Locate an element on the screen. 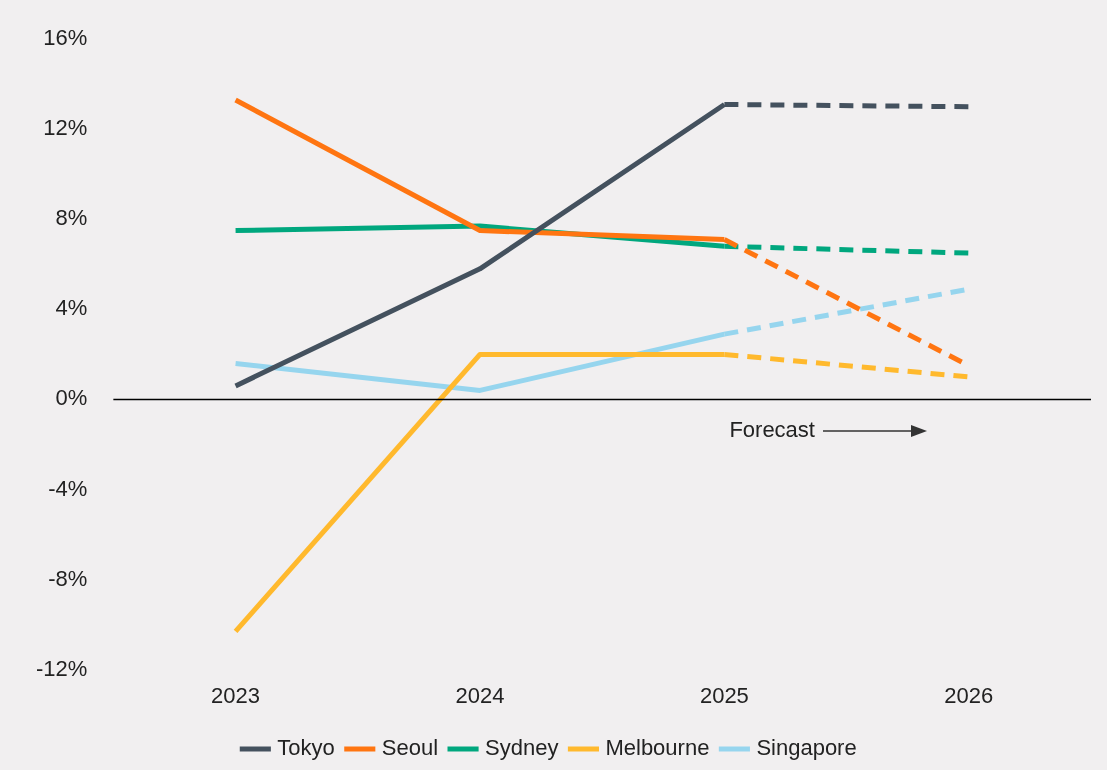 The image size is (1107, 770). legend-label: Melbourne is located at coordinates (657, 748).